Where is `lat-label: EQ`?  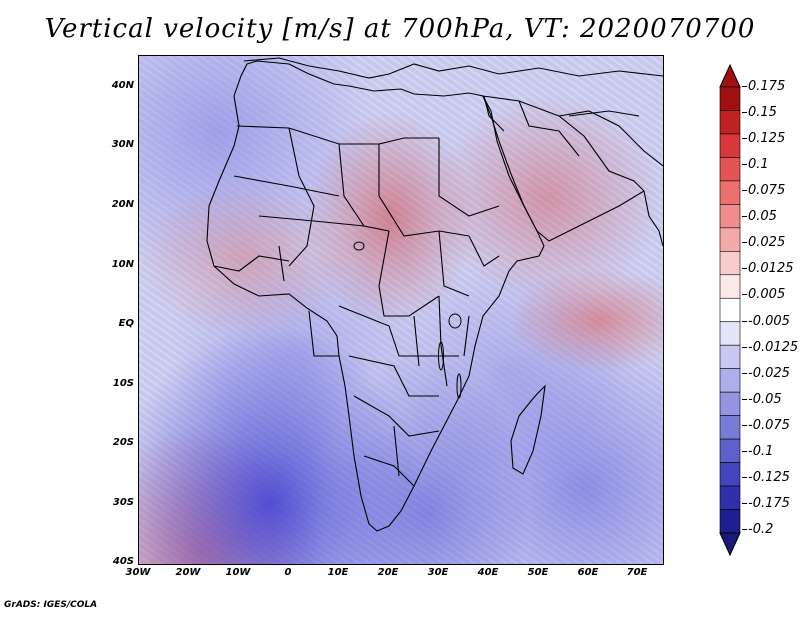
lat-label: EQ is located at coordinates (126, 323).